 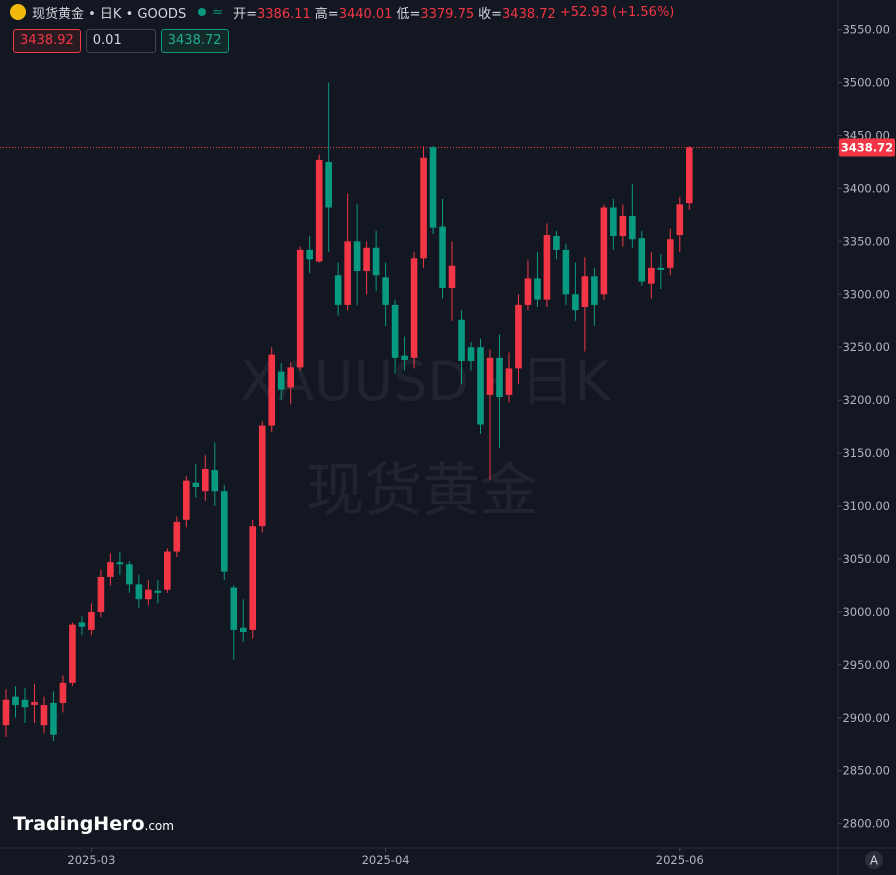 What do you see at coordinates (866, 506) in the screenshot?
I see `y-tick-label: 3100.00` at bounding box center [866, 506].